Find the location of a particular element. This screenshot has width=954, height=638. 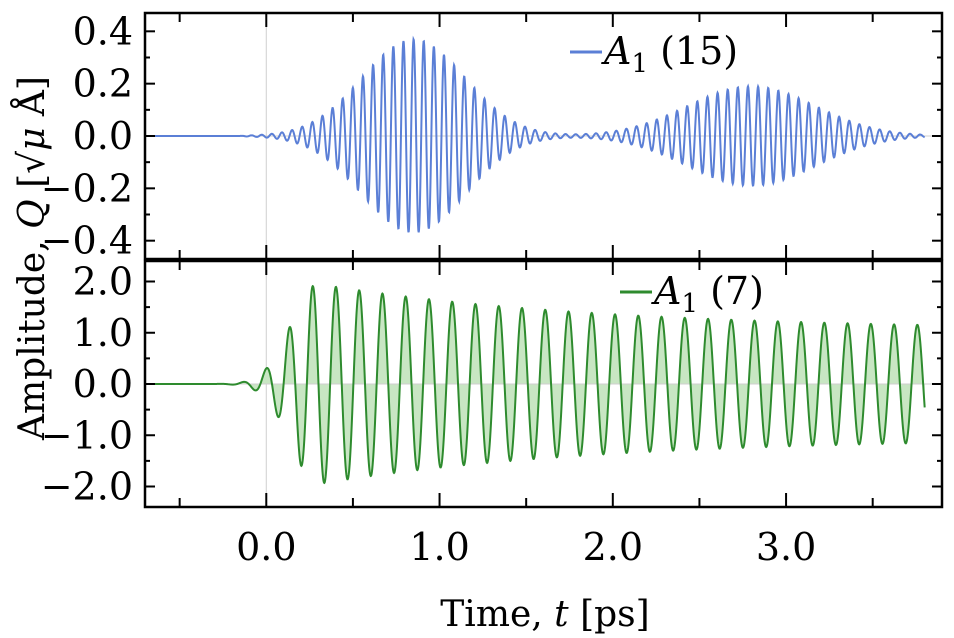

x-tick-label: 3.0 is located at coordinates (786, 547).